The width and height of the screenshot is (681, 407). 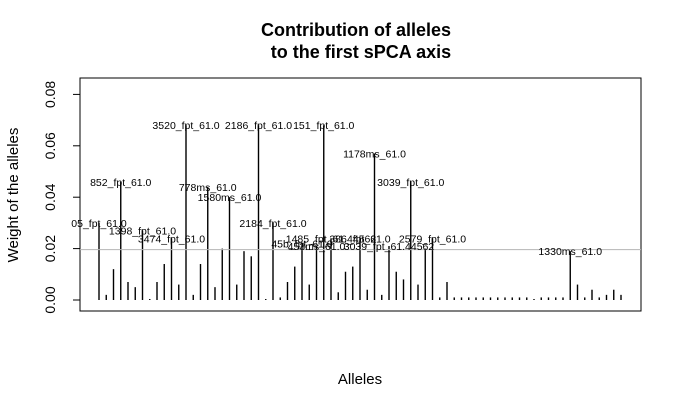 I want to click on y-tick-label: 0.06, so click(x=50, y=145).